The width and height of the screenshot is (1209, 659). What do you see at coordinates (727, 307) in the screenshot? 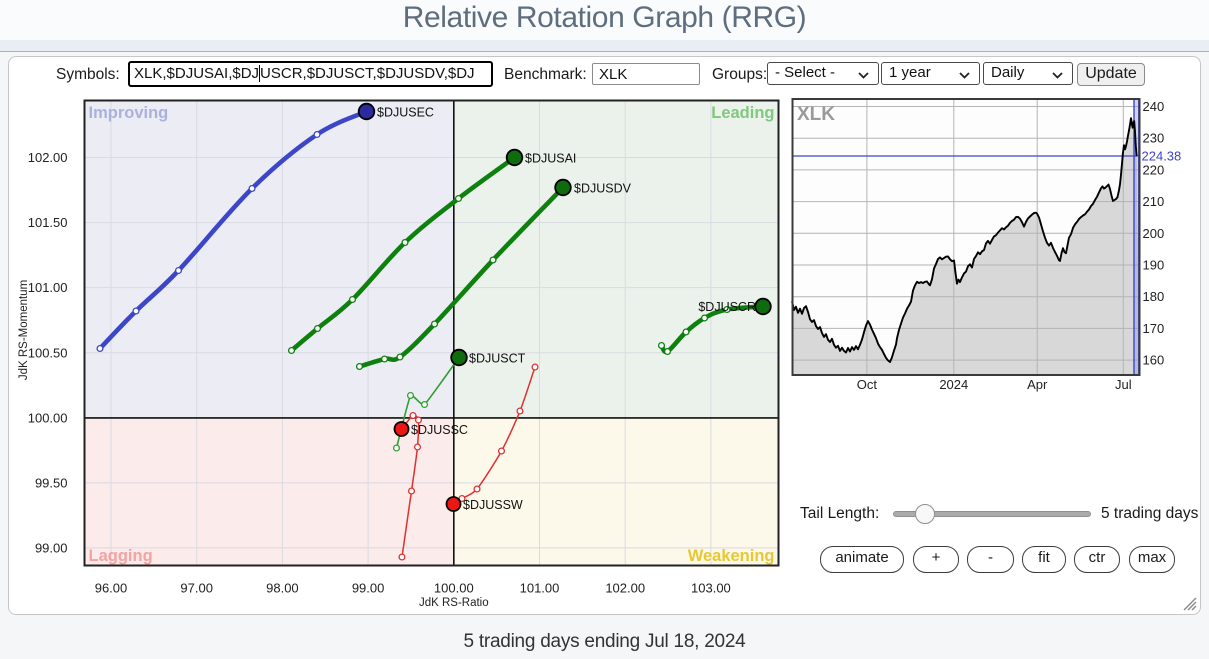
I see `svg-text: $DJUSCR` at bounding box center [727, 307].